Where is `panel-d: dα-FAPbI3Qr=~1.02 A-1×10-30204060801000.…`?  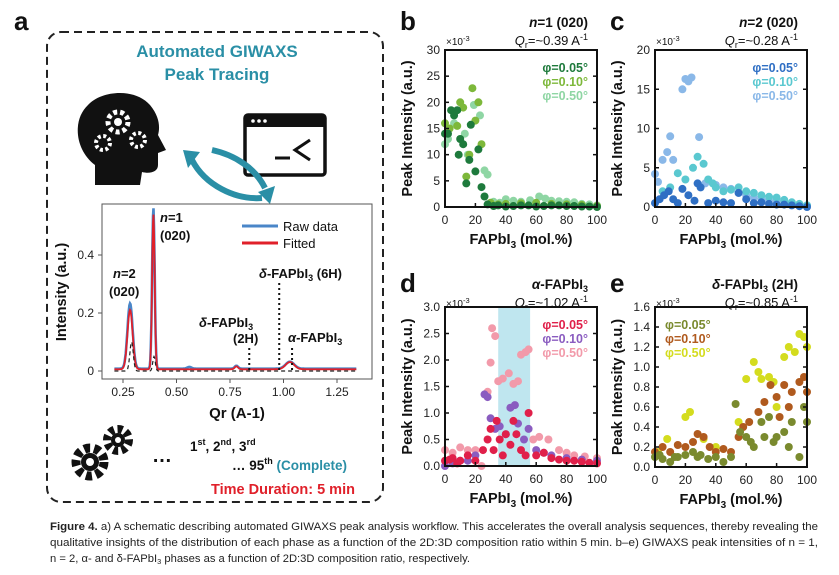 panel-d: dα-FAPbI3Qr=~1.02 A-1×10-30204060801000.… is located at coordinates (503, 389).